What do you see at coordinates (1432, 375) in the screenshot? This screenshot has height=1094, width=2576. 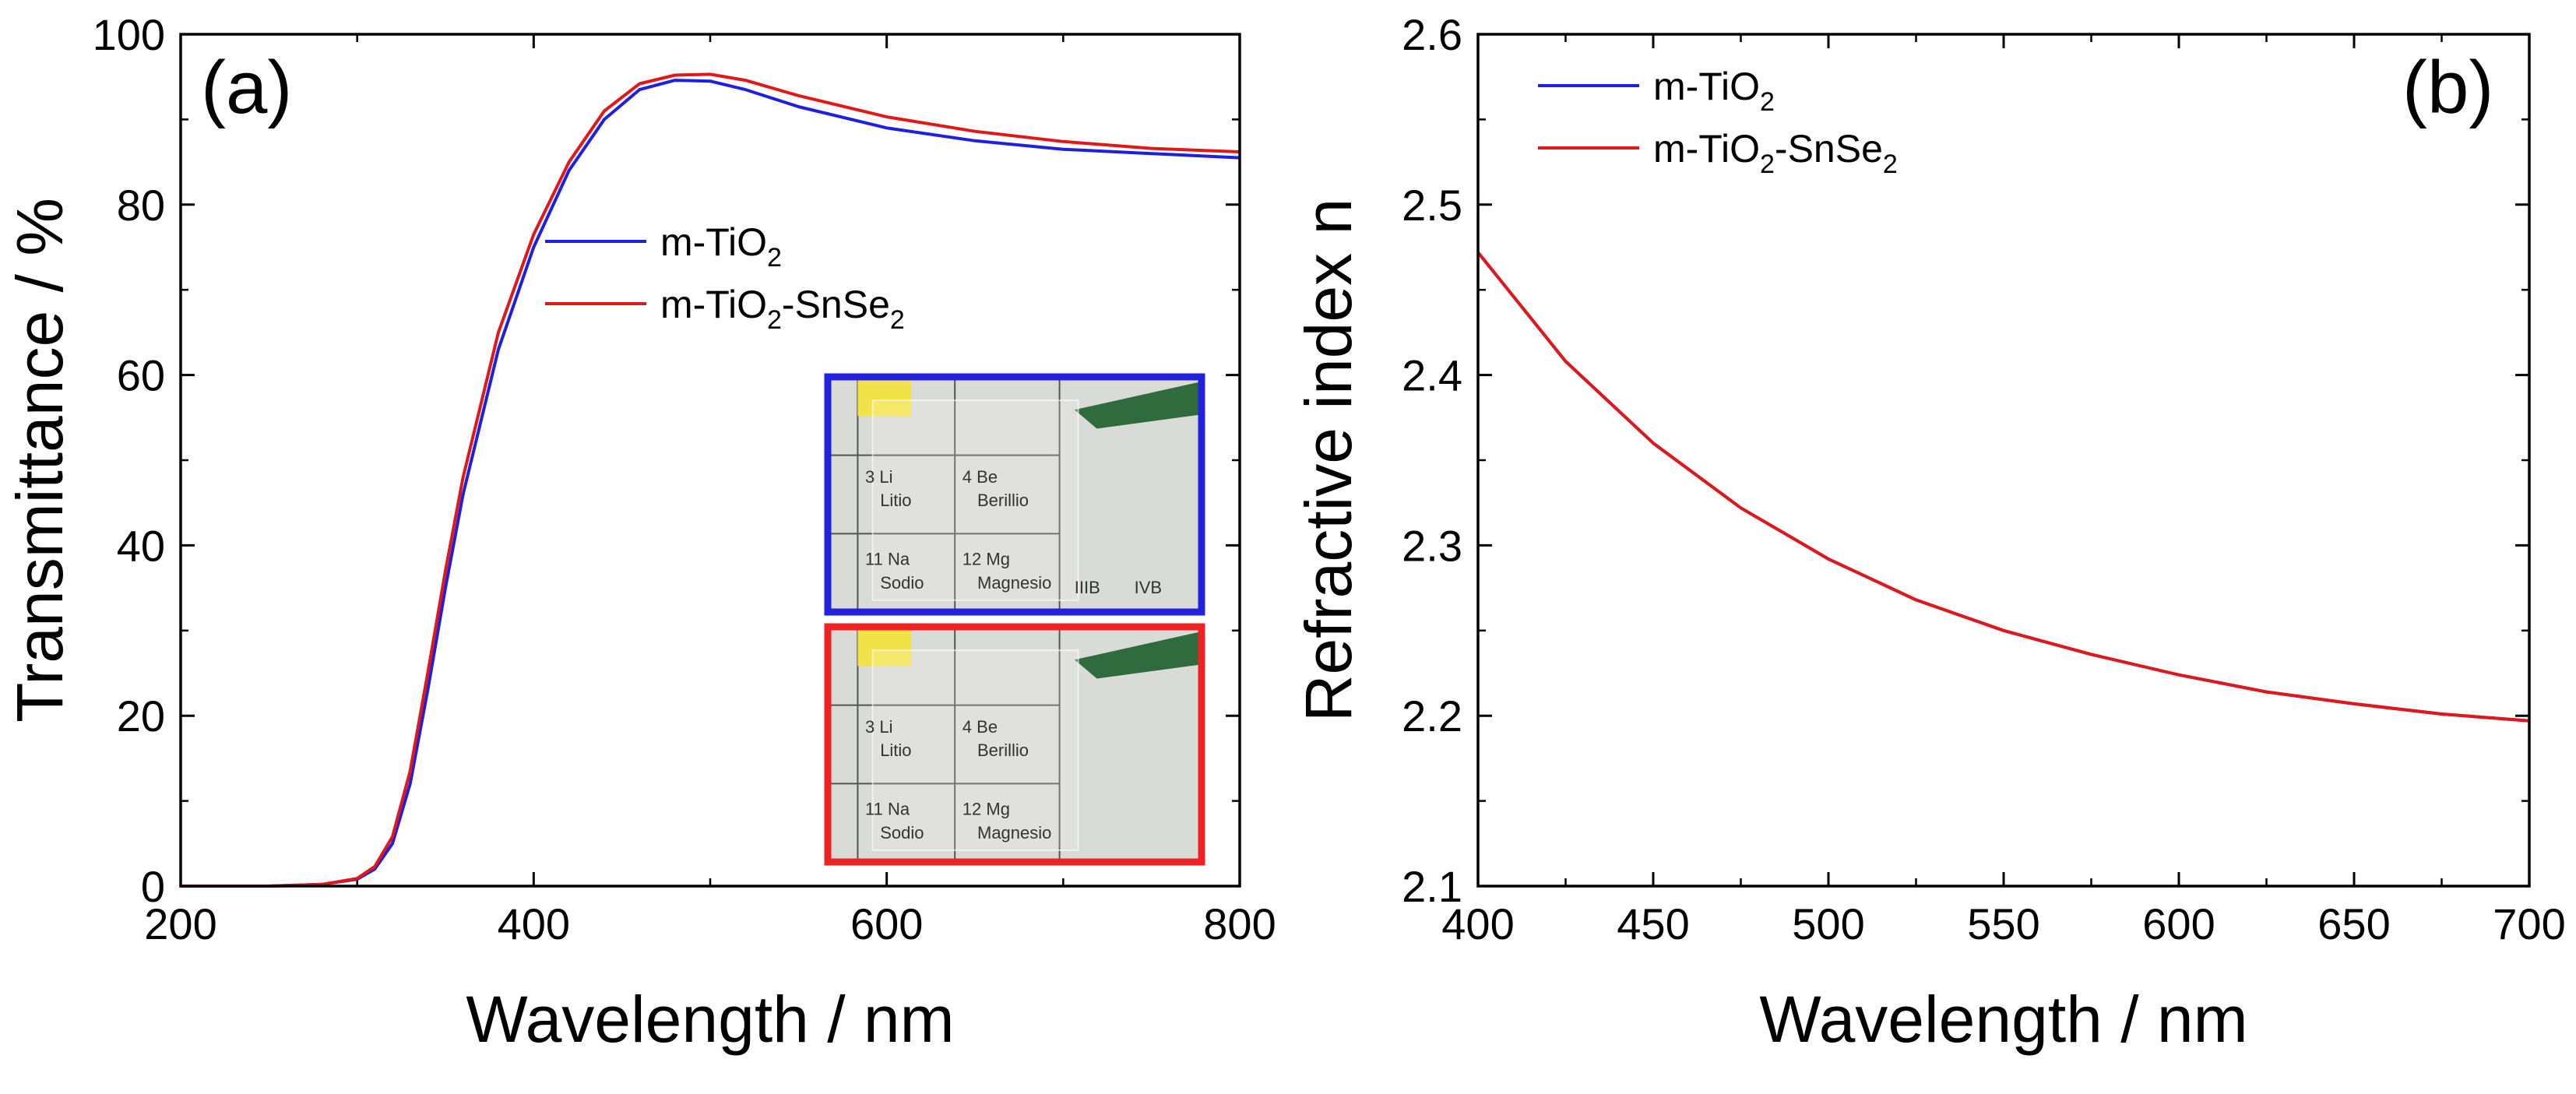 I see `y-tick-label: 2.4` at bounding box center [1432, 375].